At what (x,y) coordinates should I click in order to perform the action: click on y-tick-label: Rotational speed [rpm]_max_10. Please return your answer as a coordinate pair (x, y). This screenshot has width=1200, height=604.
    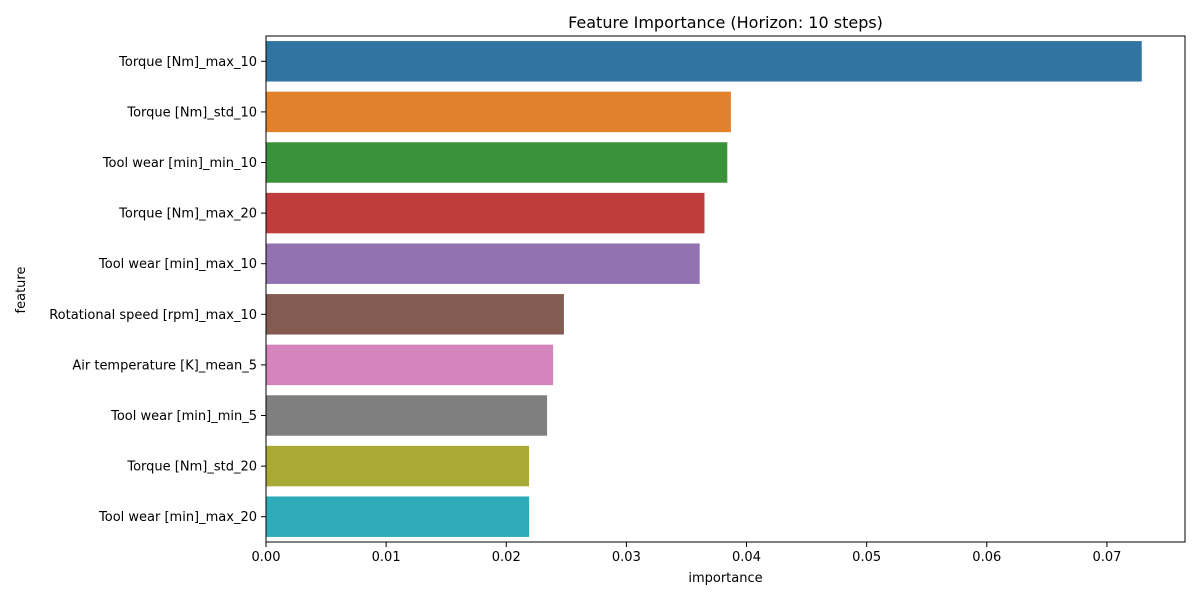
    Looking at the image, I should click on (153, 315).